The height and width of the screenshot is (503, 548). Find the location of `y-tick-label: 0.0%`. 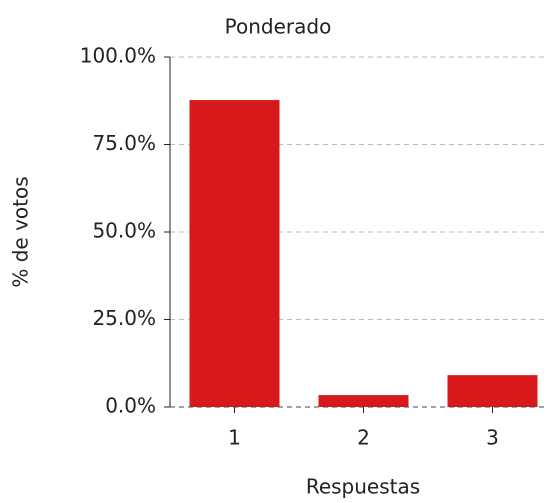

y-tick-label: 0.0% is located at coordinates (130, 406).